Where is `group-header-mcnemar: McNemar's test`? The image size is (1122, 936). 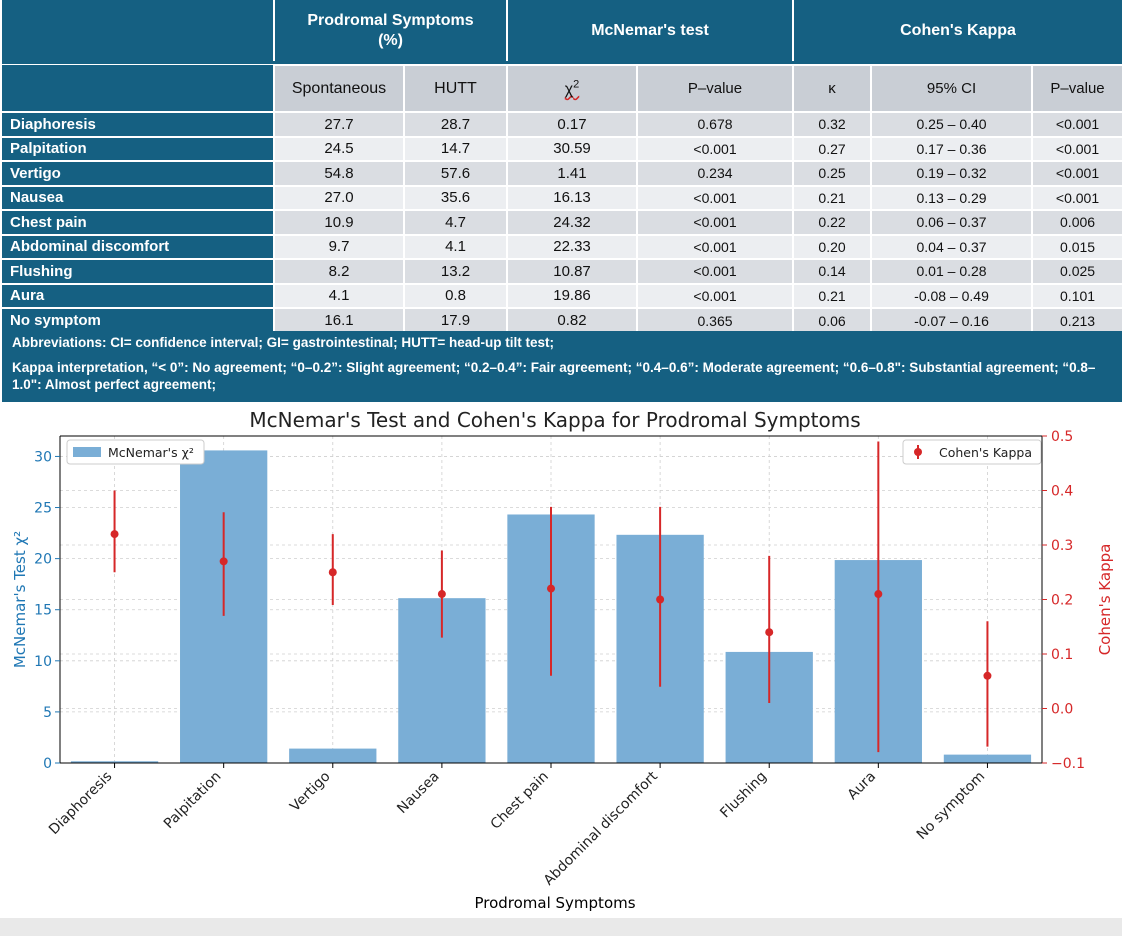
group-header-mcnemar: McNemar's test is located at coordinates (650, 30).